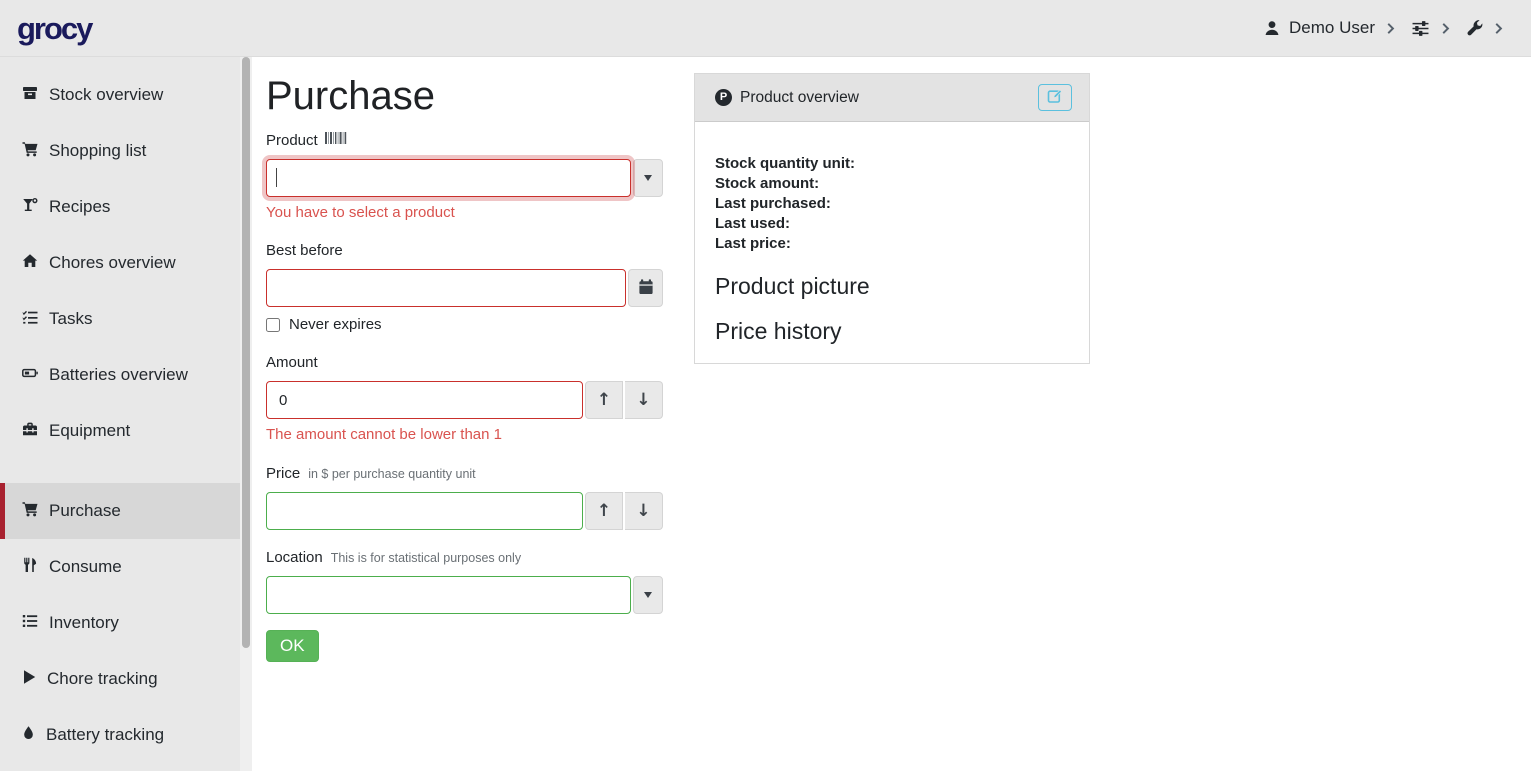 The width and height of the screenshot is (1531, 771). What do you see at coordinates (1431, 28) in the screenshot?
I see `settings-menu` at bounding box center [1431, 28].